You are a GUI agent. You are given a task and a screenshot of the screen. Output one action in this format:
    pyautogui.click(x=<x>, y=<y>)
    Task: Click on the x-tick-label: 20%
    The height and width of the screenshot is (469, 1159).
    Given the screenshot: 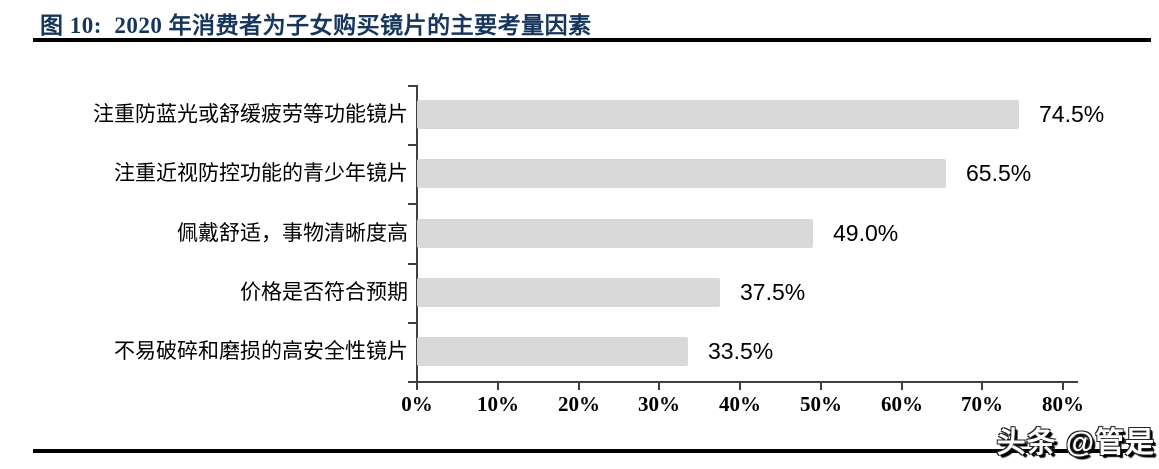 What is the action you would take?
    pyautogui.click(x=579, y=404)
    